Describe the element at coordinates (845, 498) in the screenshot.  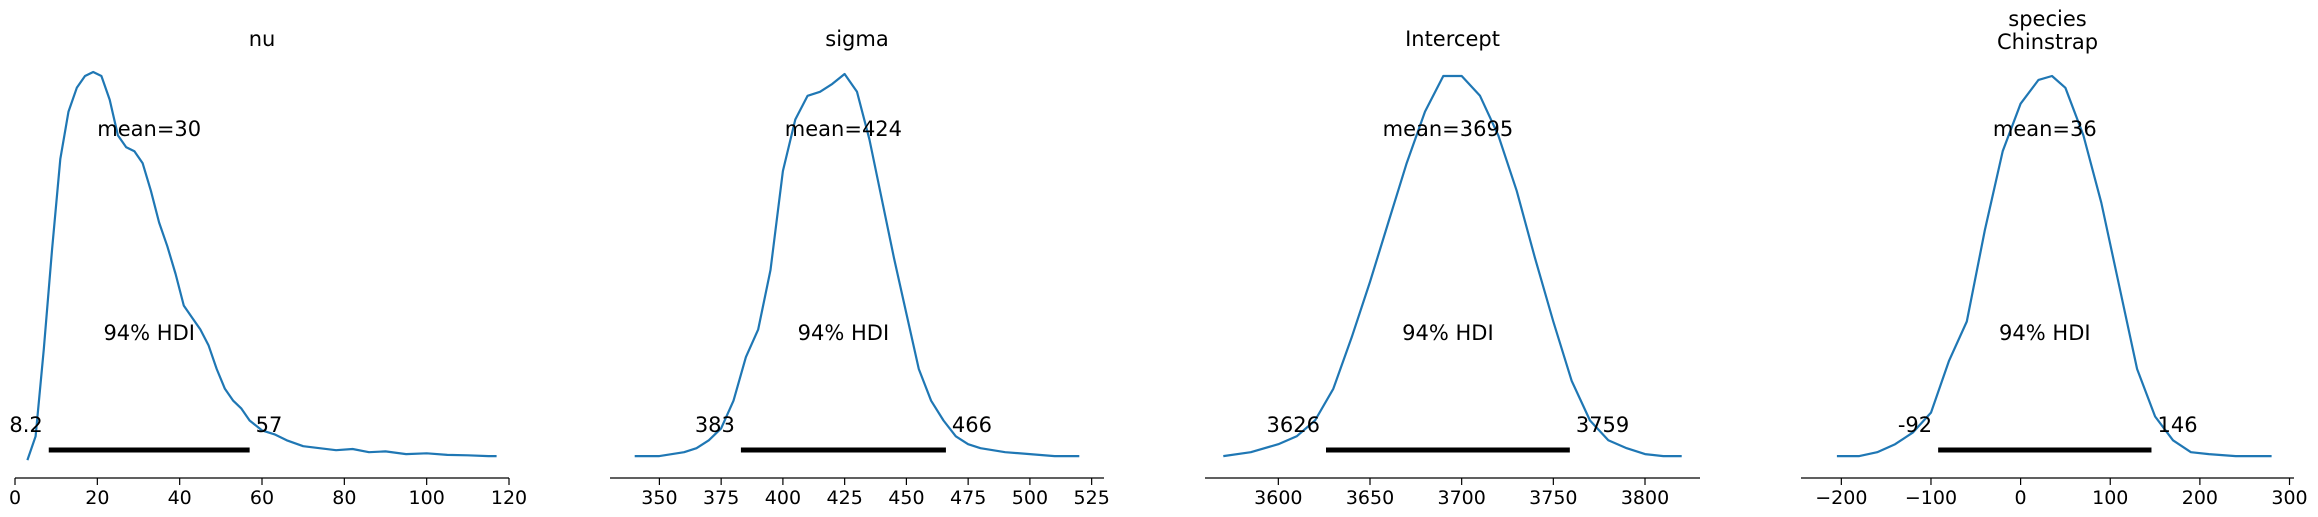
I see `x-tick-label: 425` at that location.